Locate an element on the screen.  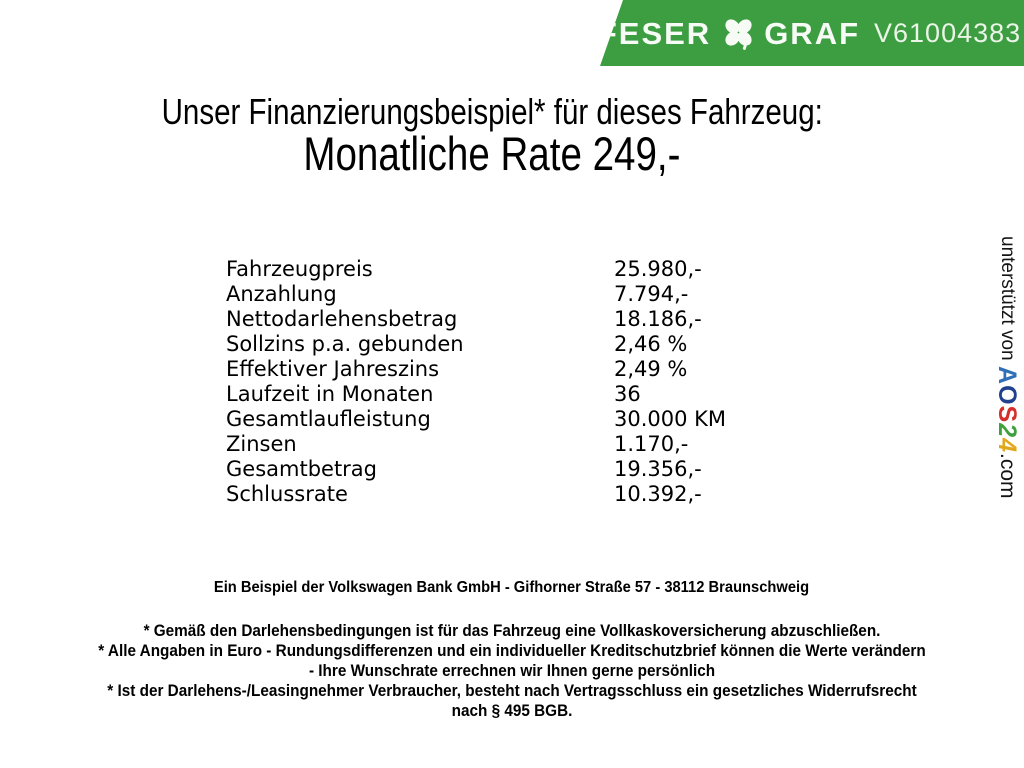
table-row: Sollzins p.a. gebunden 2,46 % is located at coordinates (526, 344).